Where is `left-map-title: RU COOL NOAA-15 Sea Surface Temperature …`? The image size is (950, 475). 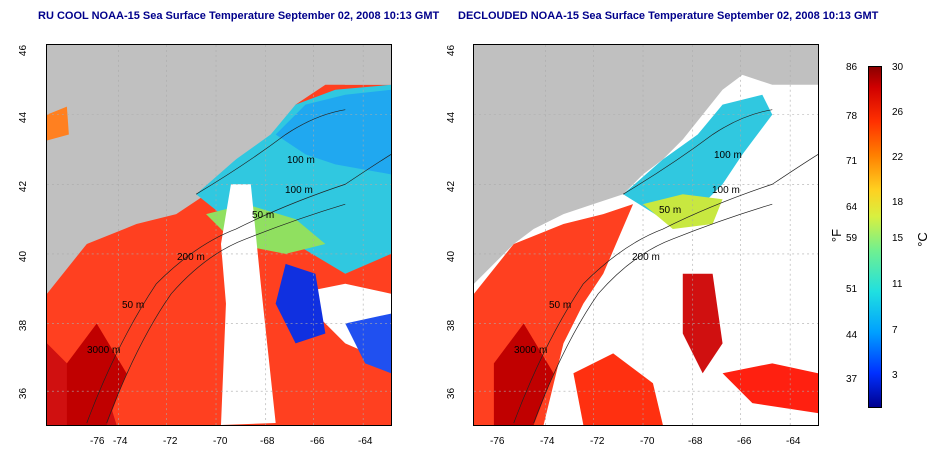 left-map-title: RU COOL NOAA-15 Sea Surface Temperature … is located at coordinates (239, 16).